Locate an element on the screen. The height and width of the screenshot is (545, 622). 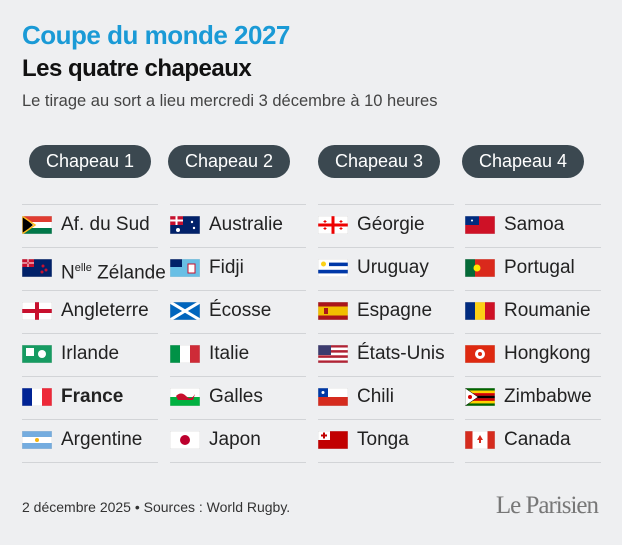
team-name-text: États-Unis is located at coordinates (401, 353).